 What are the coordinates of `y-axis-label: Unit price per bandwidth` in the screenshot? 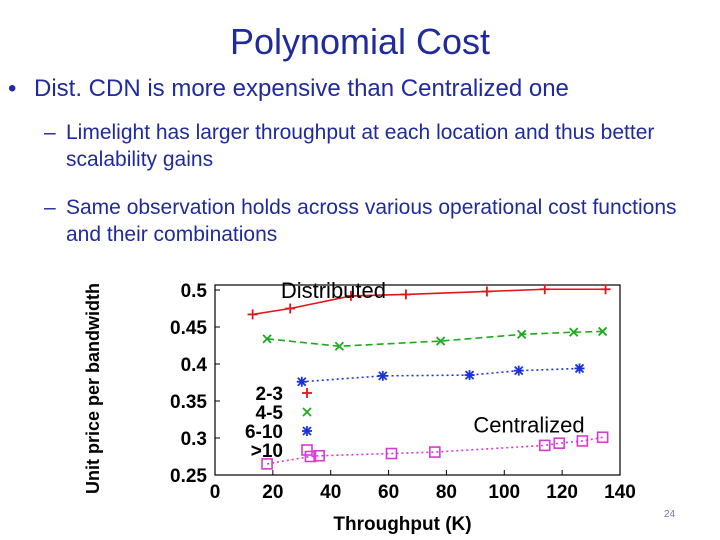 It's located at (93, 388).